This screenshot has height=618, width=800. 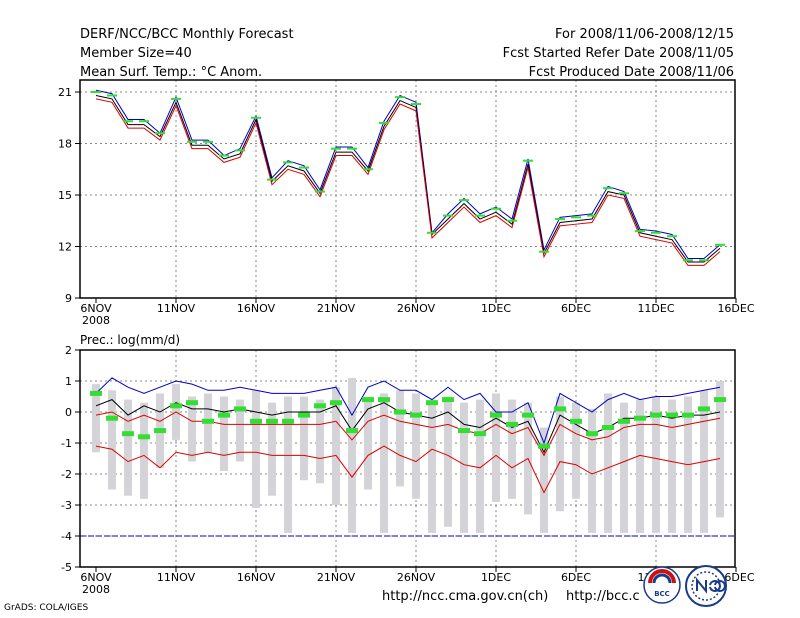 I want to click on member-size: Member Size=40, so click(x=136, y=53).